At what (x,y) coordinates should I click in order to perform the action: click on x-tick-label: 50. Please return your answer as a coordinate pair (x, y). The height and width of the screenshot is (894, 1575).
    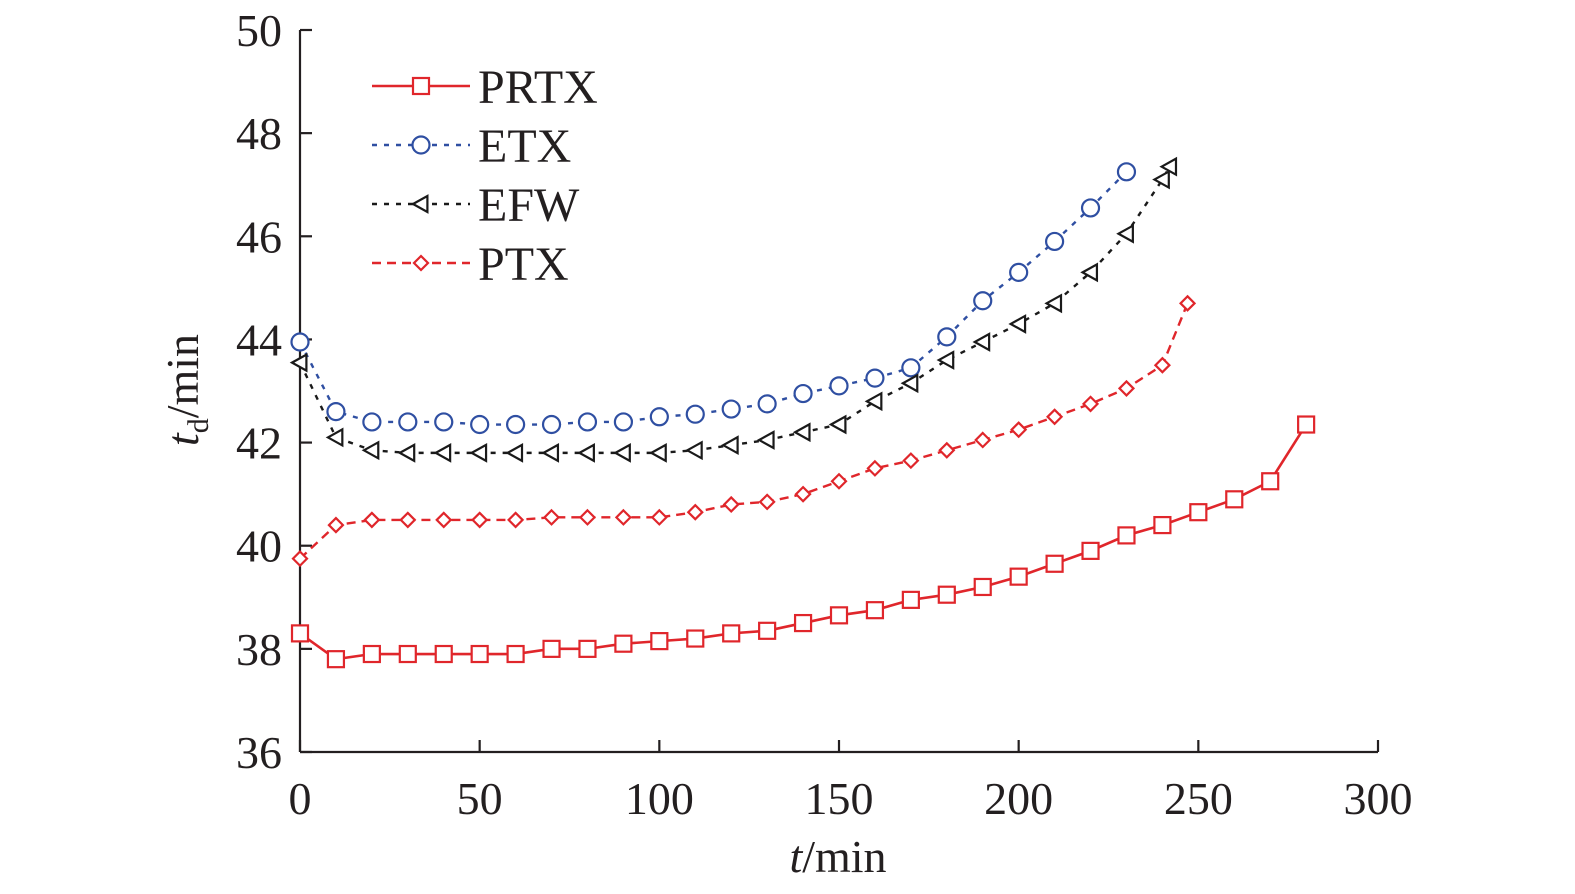
    Looking at the image, I should click on (480, 798).